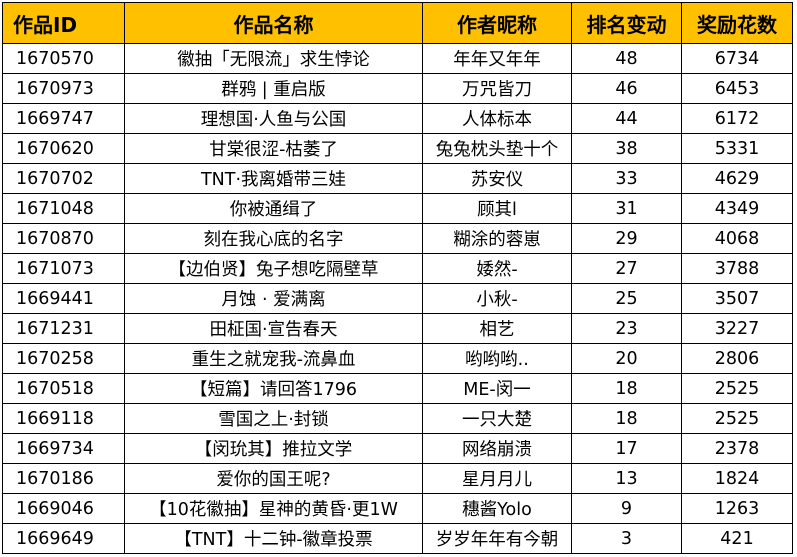 Image resolution: width=797 pixels, height=557 pixels. I want to click on author-nickname-cell: ME-闵一, so click(497, 388).